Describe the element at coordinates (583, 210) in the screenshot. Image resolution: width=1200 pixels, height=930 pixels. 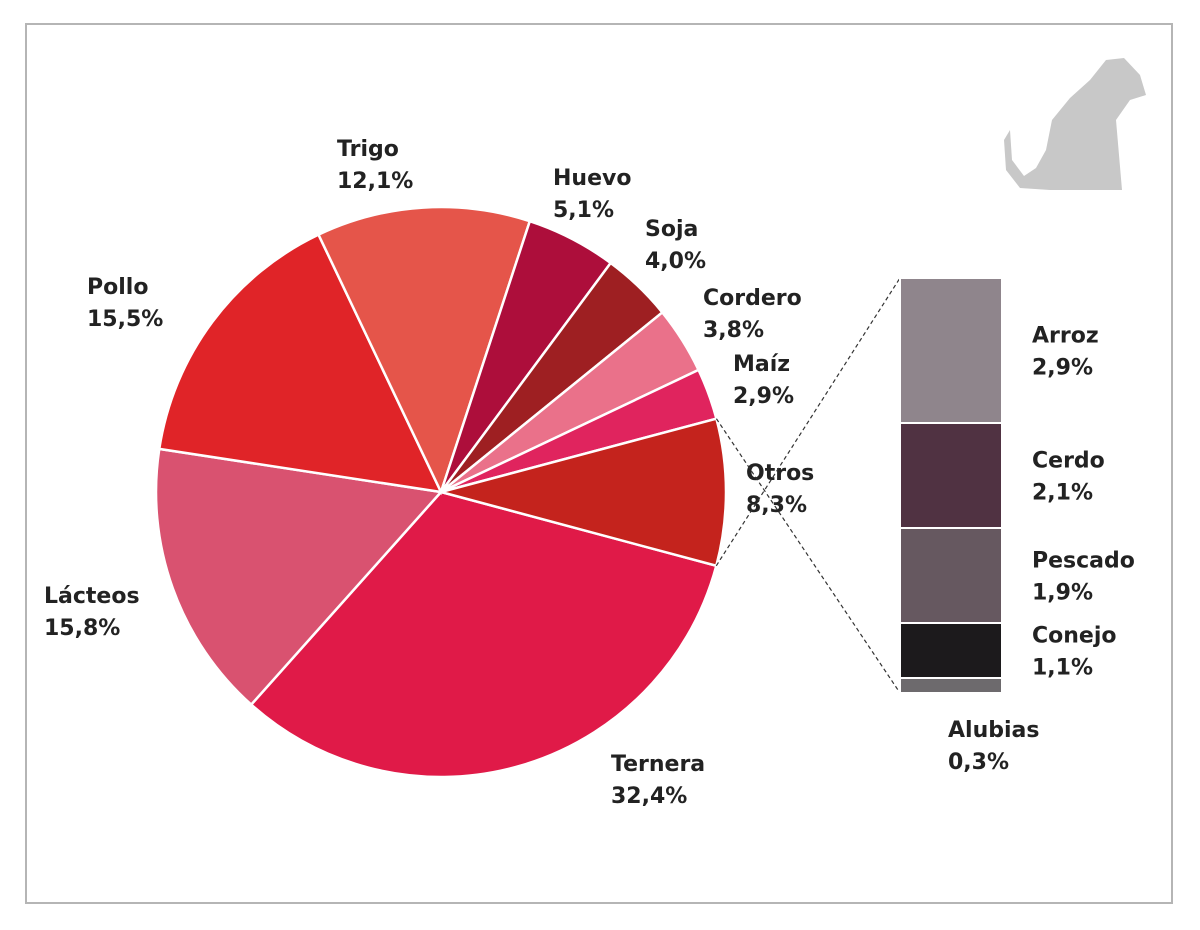
I see `slice-value-label: 5,1%` at that location.